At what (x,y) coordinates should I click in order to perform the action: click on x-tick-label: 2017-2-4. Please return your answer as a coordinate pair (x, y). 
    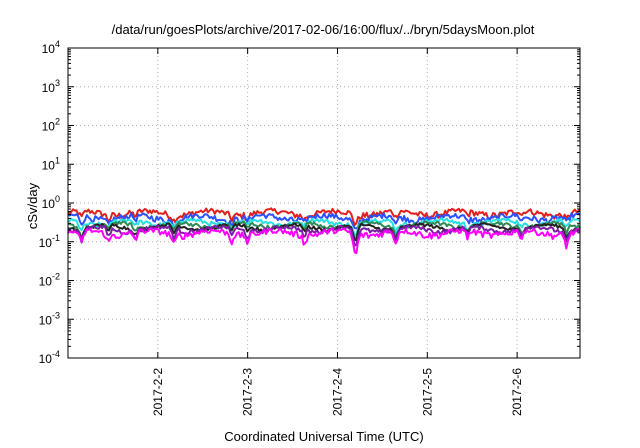
    Looking at the image, I should click on (337, 392).